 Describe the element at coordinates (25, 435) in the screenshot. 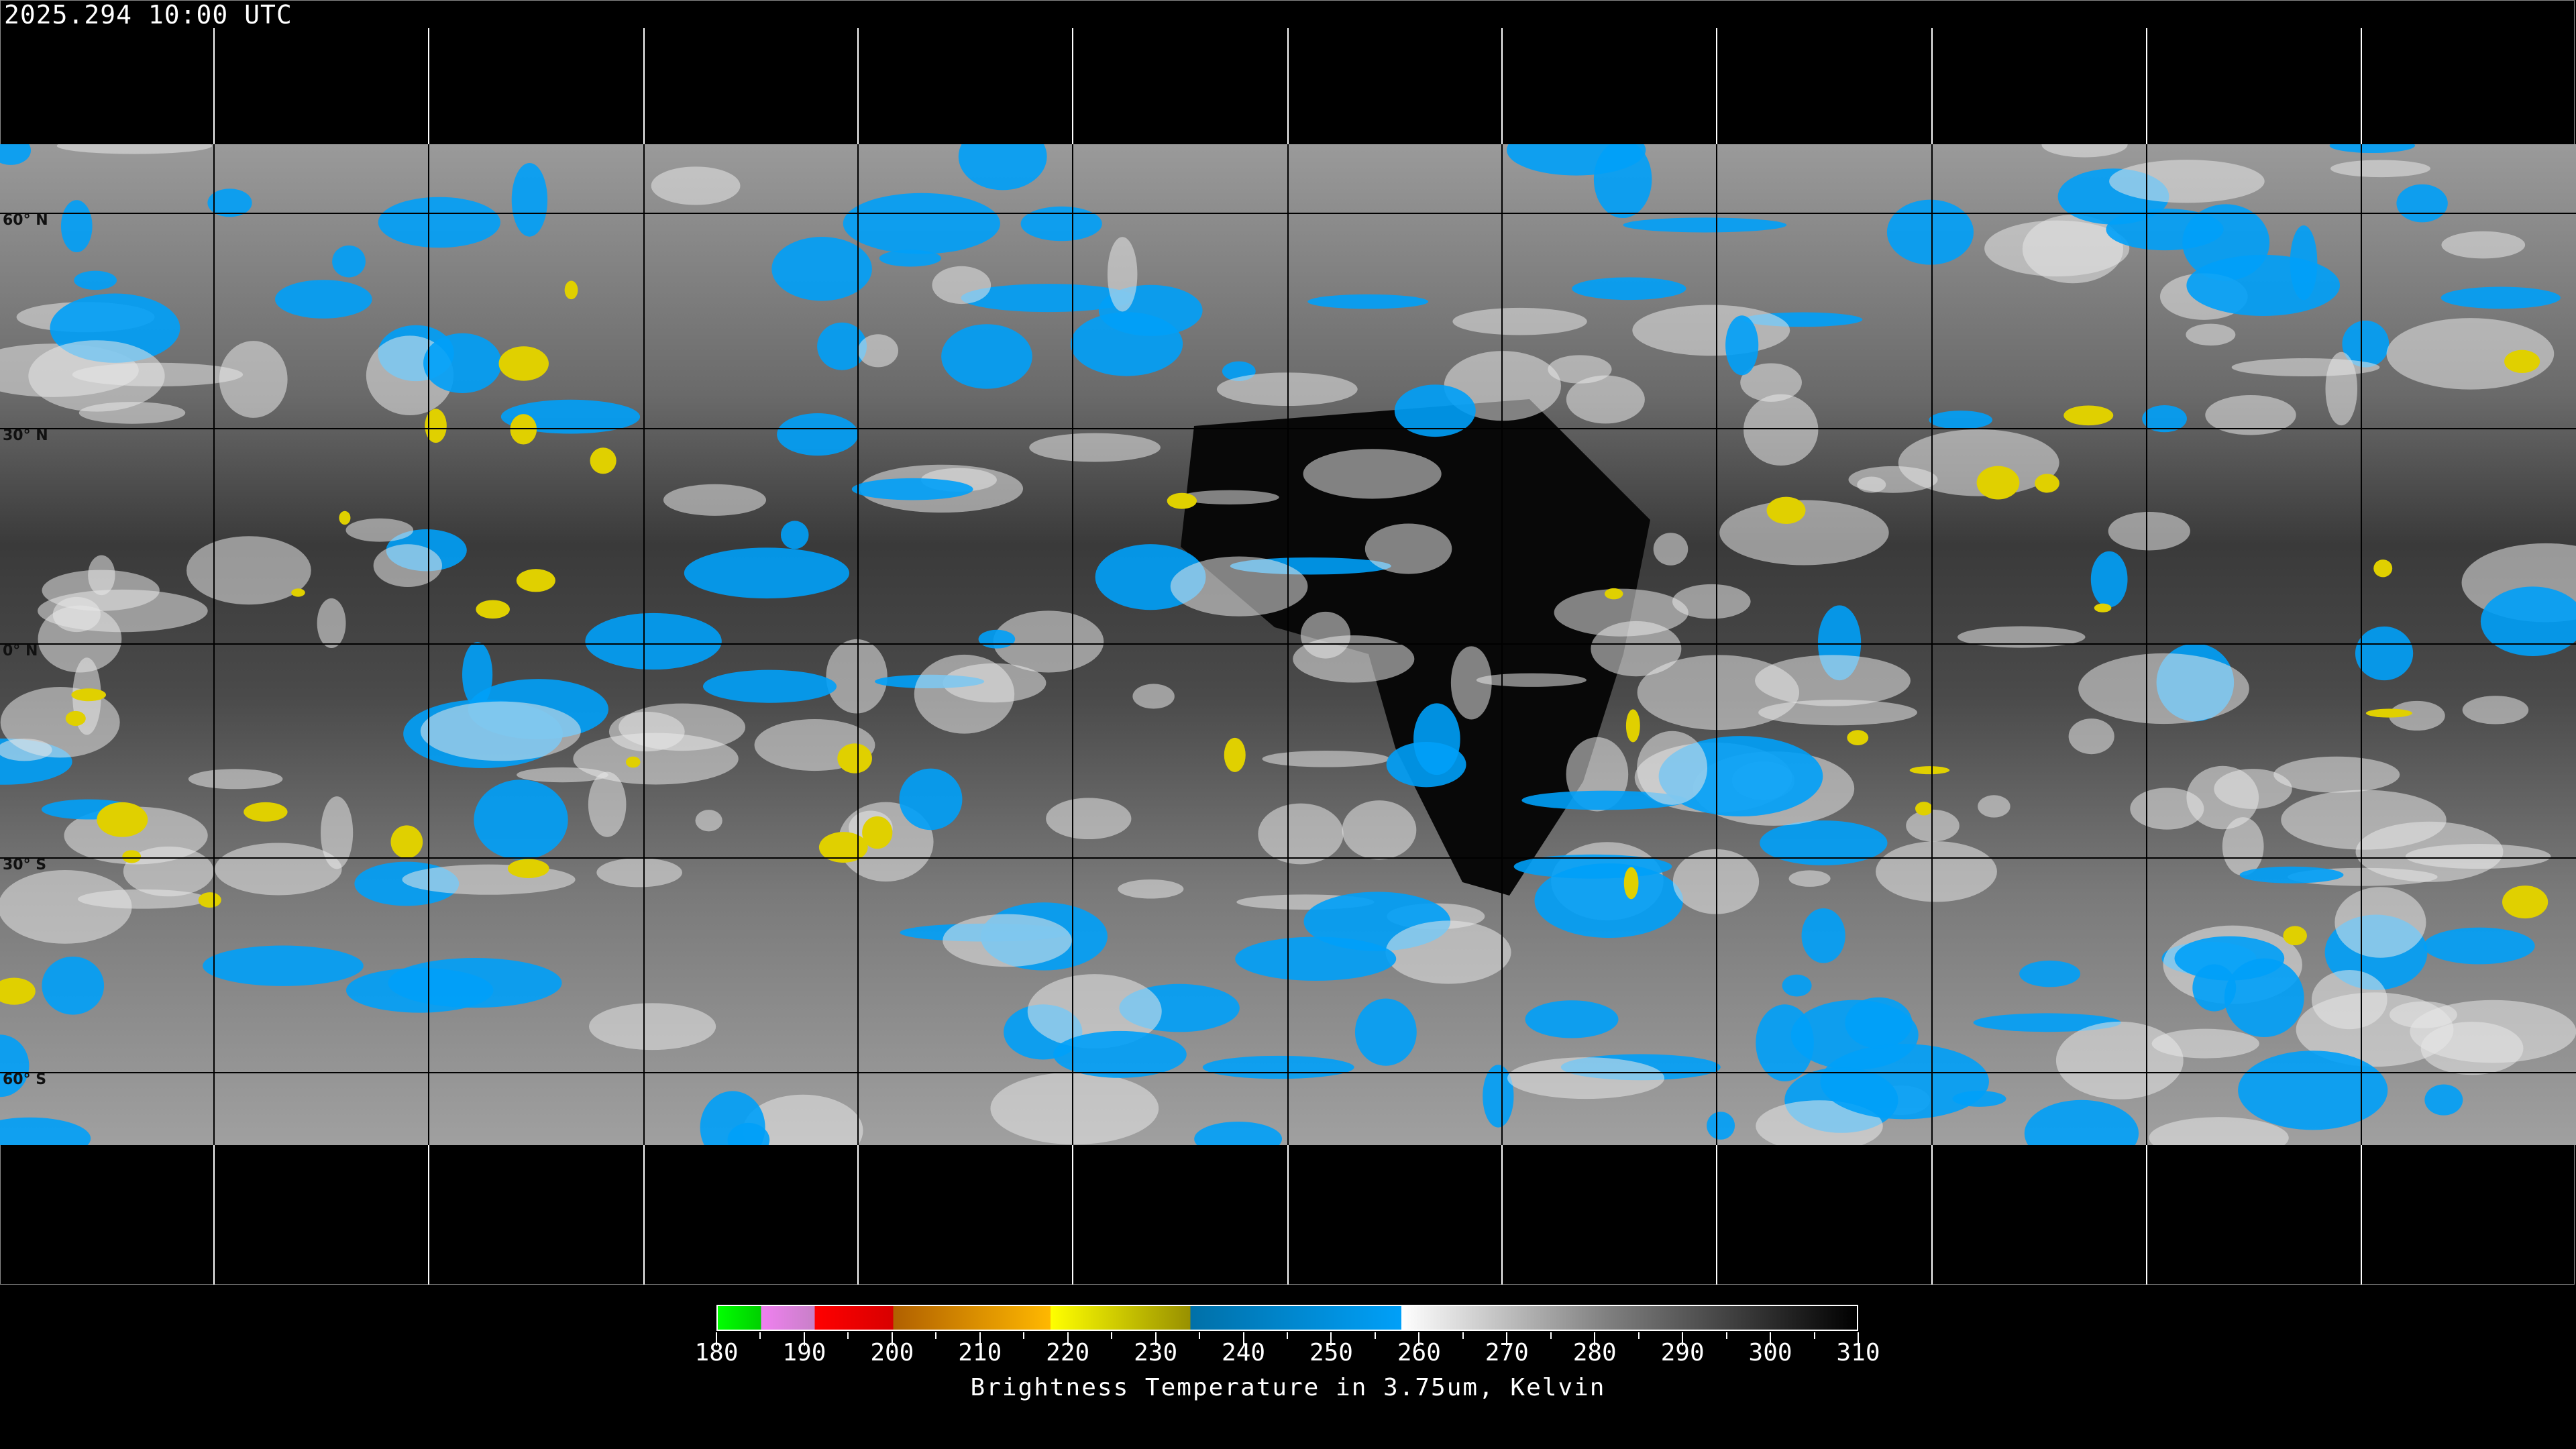

I see `lat-label-30n: 30° N` at that location.